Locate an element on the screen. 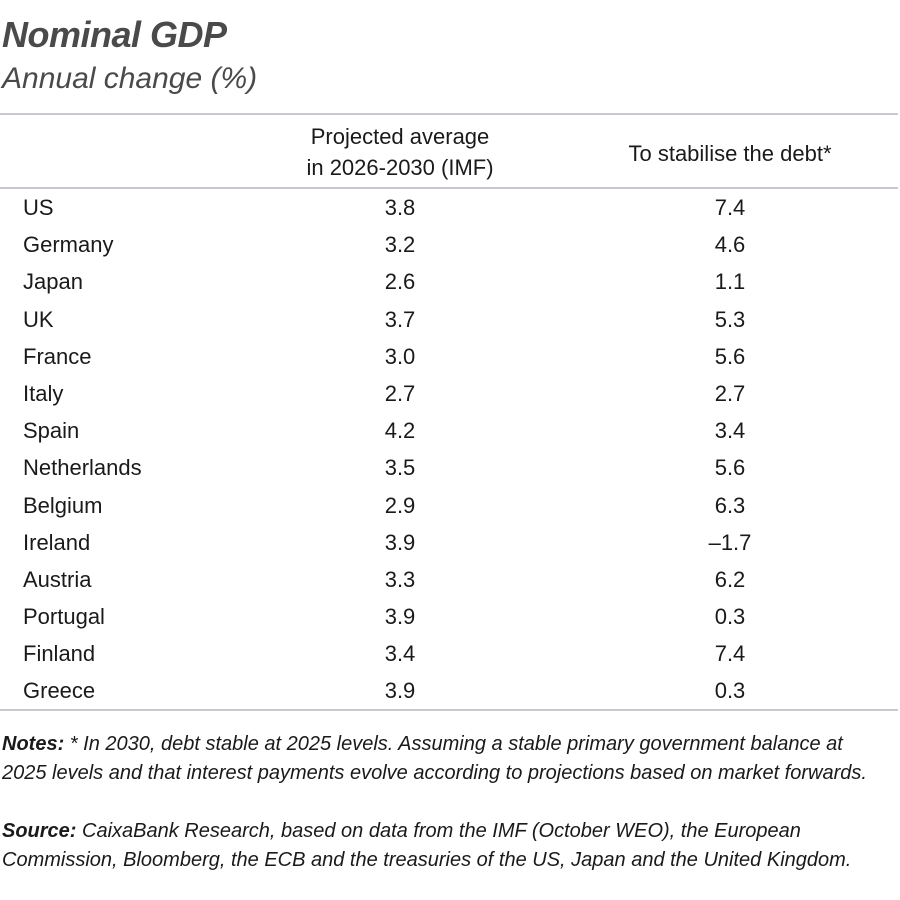  table-row: Spain 4.2 3.4 is located at coordinates (449, 431).